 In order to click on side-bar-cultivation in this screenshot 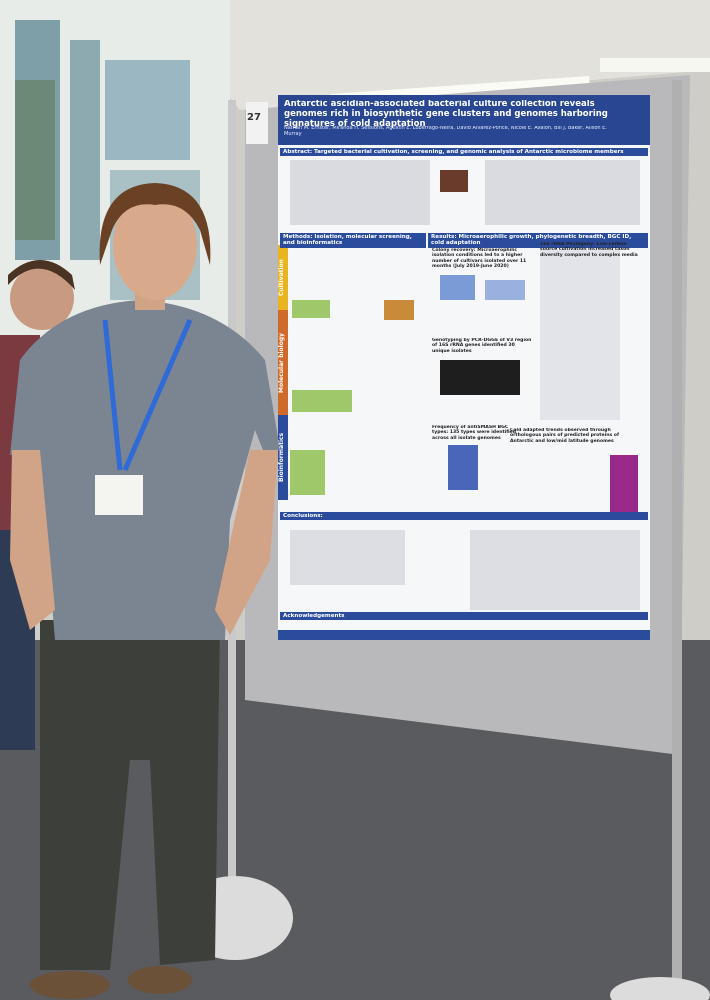, I will do `click(283, 277)`.